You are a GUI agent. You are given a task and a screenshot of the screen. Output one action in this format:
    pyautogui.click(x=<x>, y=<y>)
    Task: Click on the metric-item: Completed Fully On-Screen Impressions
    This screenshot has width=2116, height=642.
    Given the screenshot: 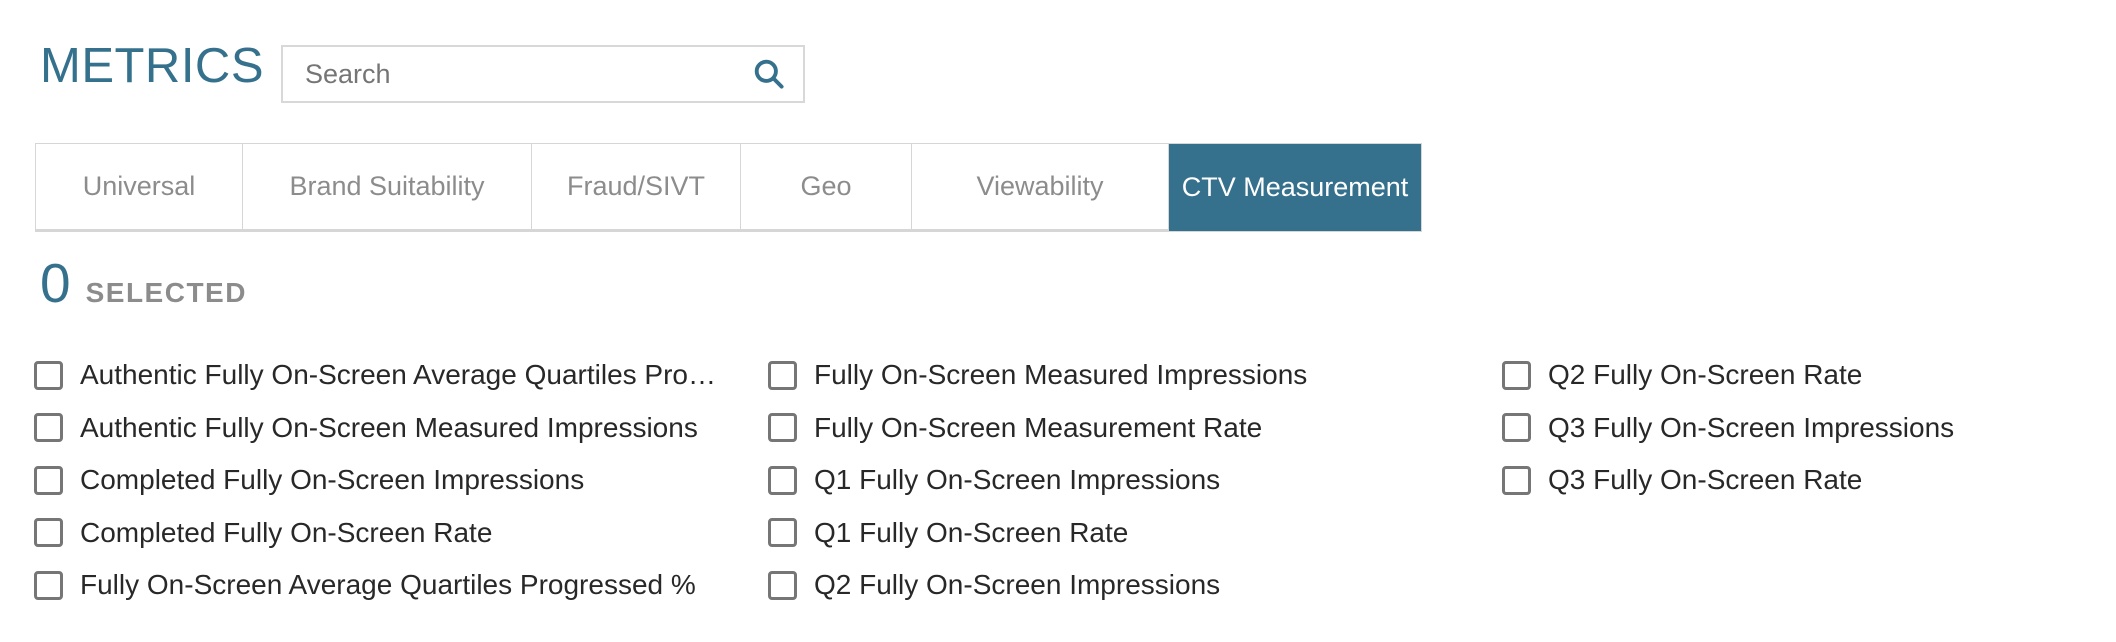 What is the action you would take?
    pyautogui.click(x=401, y=480)
    